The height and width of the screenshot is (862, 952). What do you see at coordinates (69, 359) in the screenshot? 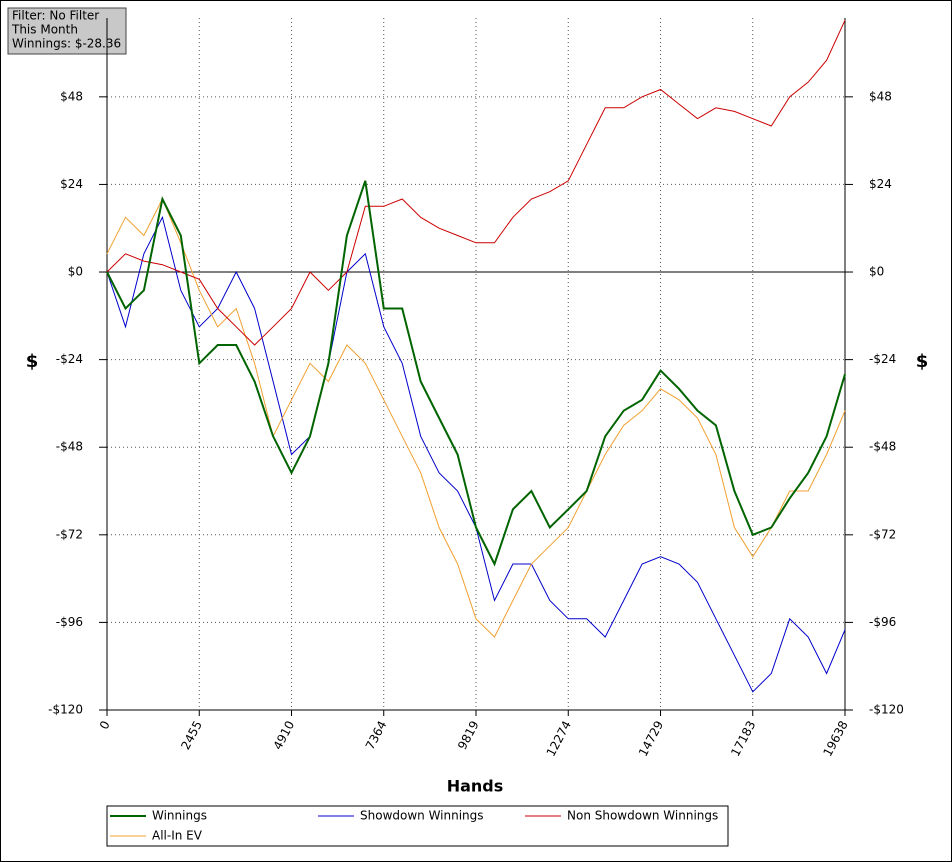
I see `y-tick-label: -$24` at bounding box center [69, 359].